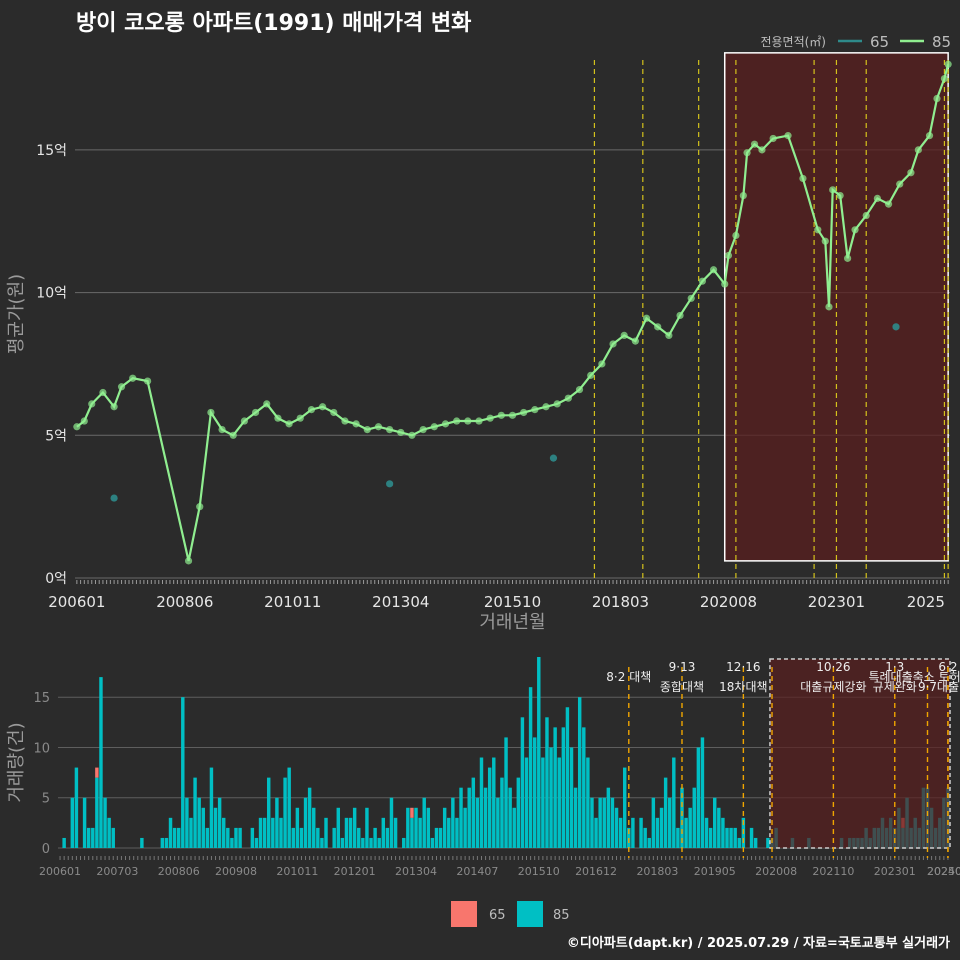 Image resolution: width=960 pixels, height=960 pixels. Describe the element at coordinates (46, 849) in the screenshot. I see `y-tick-label: 0` at that location.